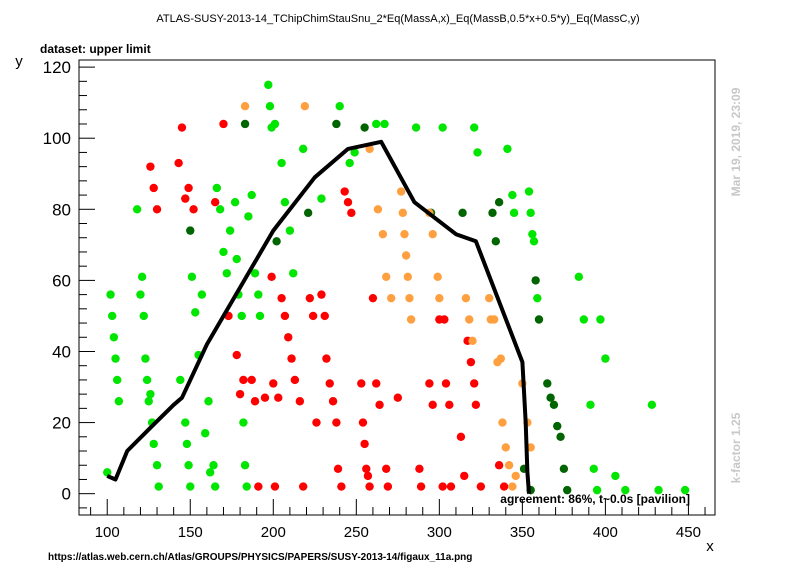  What do you see at coordinates (190, 532) in the screenshot?
I see `x-tick-label: 150` at bounding box center [190, 532].